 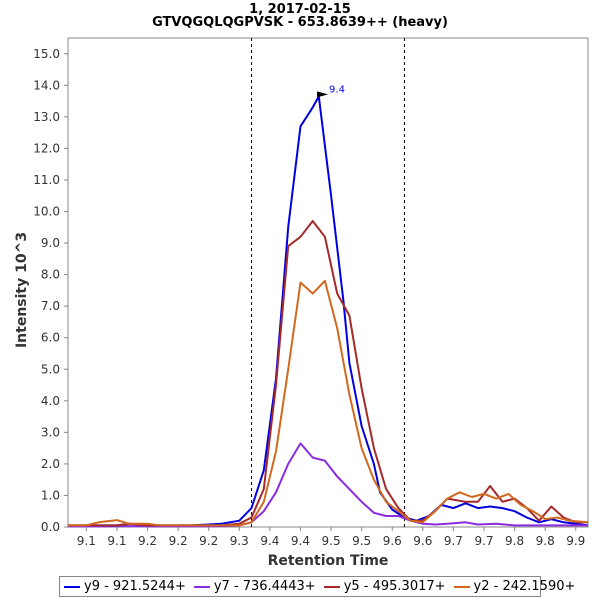 I want to click on legend-item: y2 - 242.1590+, so click(x=514, y=586).